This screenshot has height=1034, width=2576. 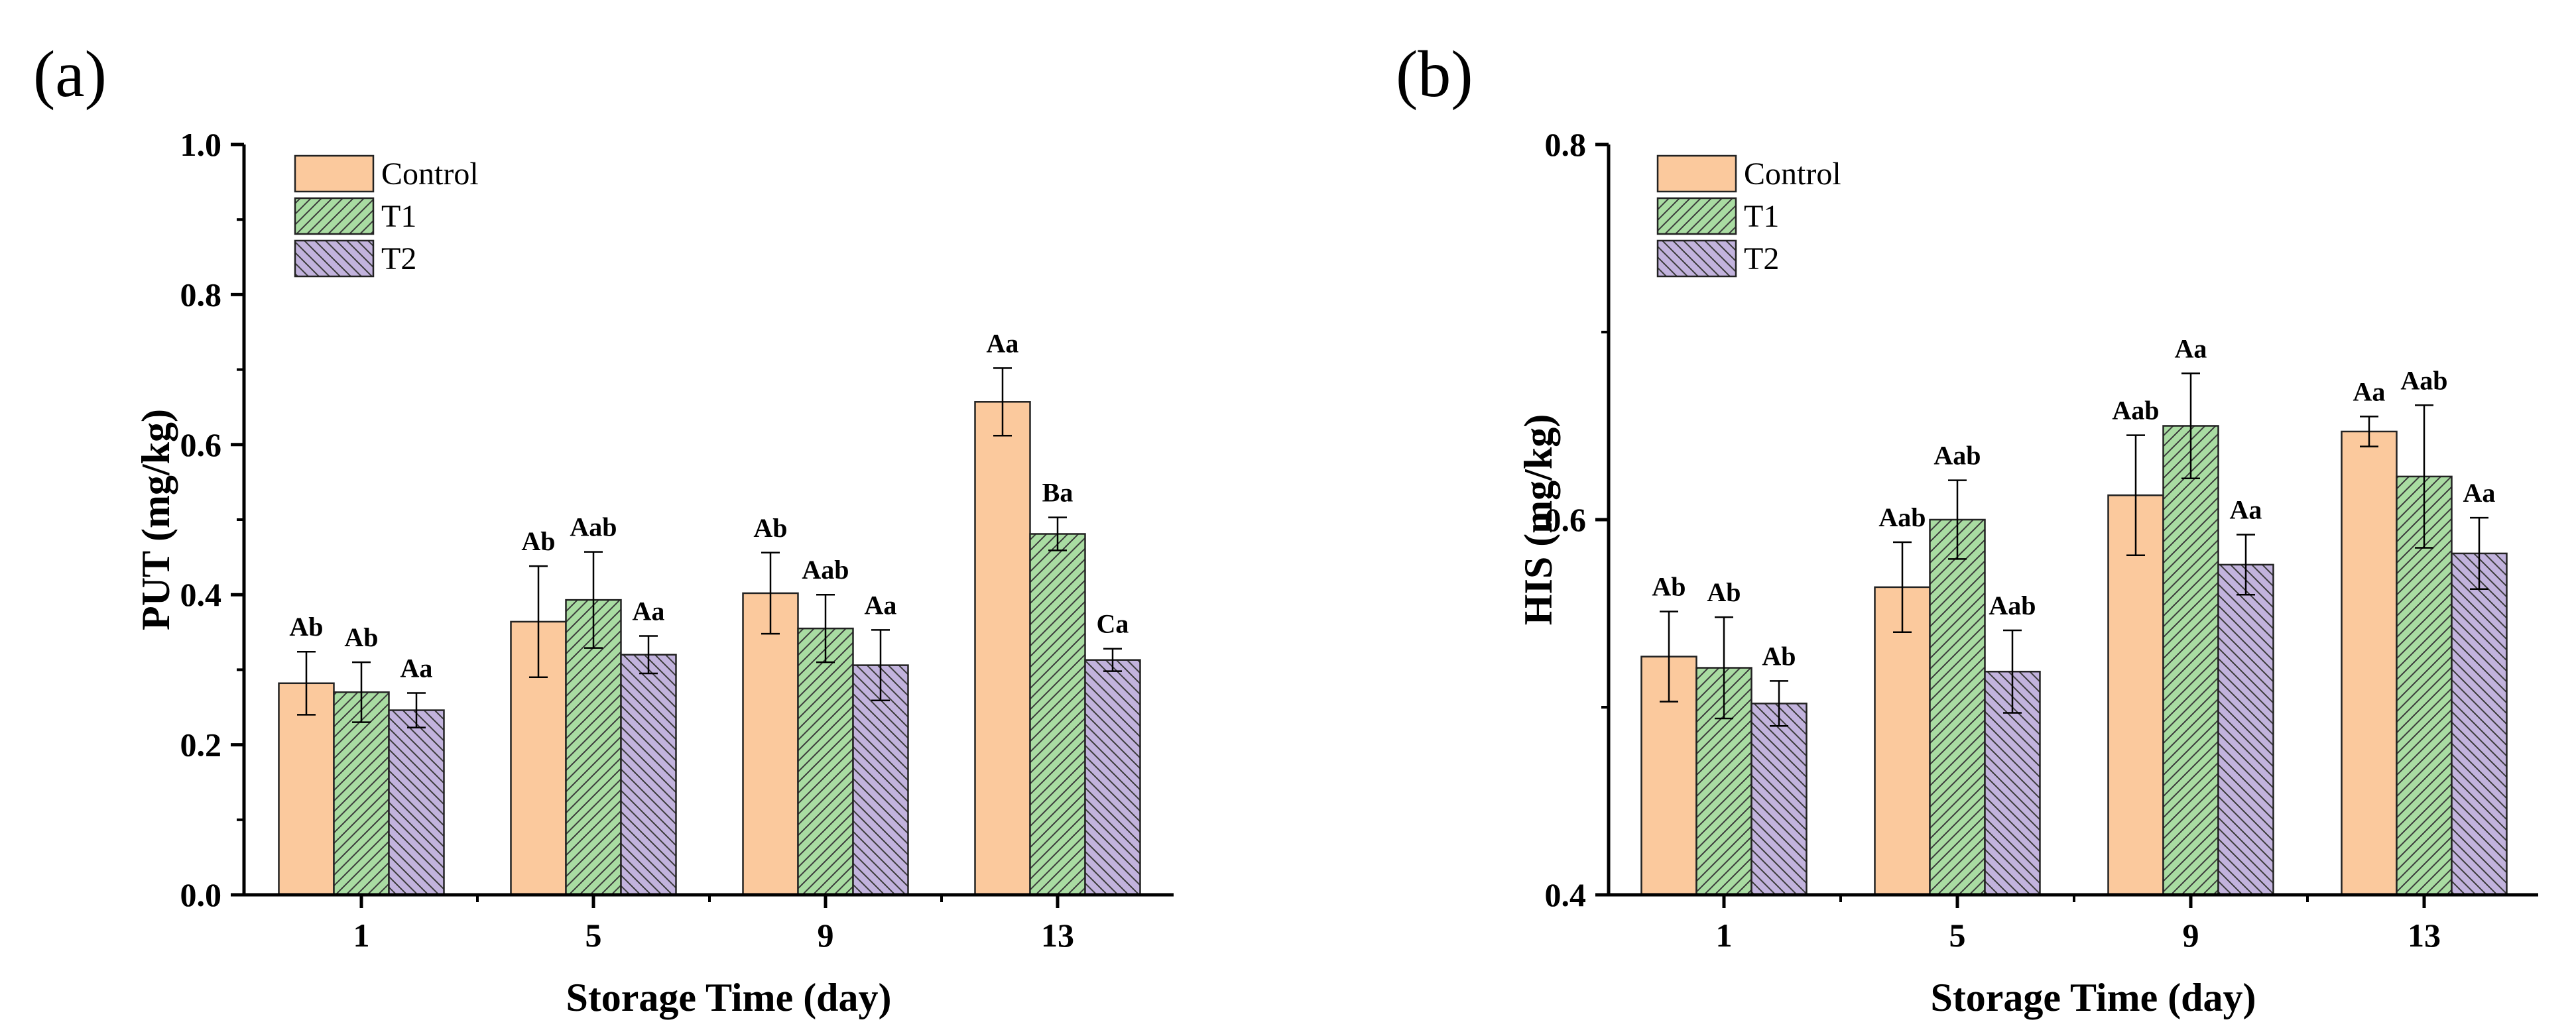 I want to click on y-axis-title: HIS (mg/kg), so click(x=1538, y=519).